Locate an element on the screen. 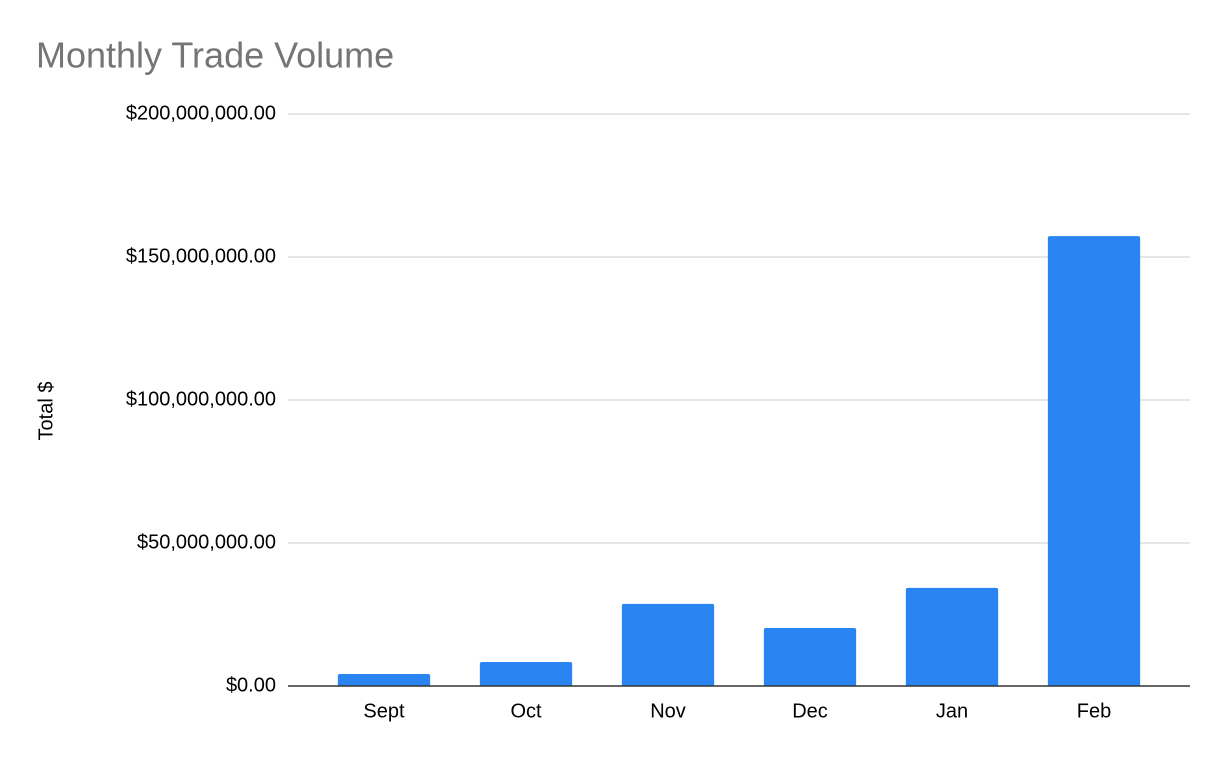 This screenshot has height=760, width=1226. y-tick-label: $100,000,000.00 is located at coordinates (201, 399).